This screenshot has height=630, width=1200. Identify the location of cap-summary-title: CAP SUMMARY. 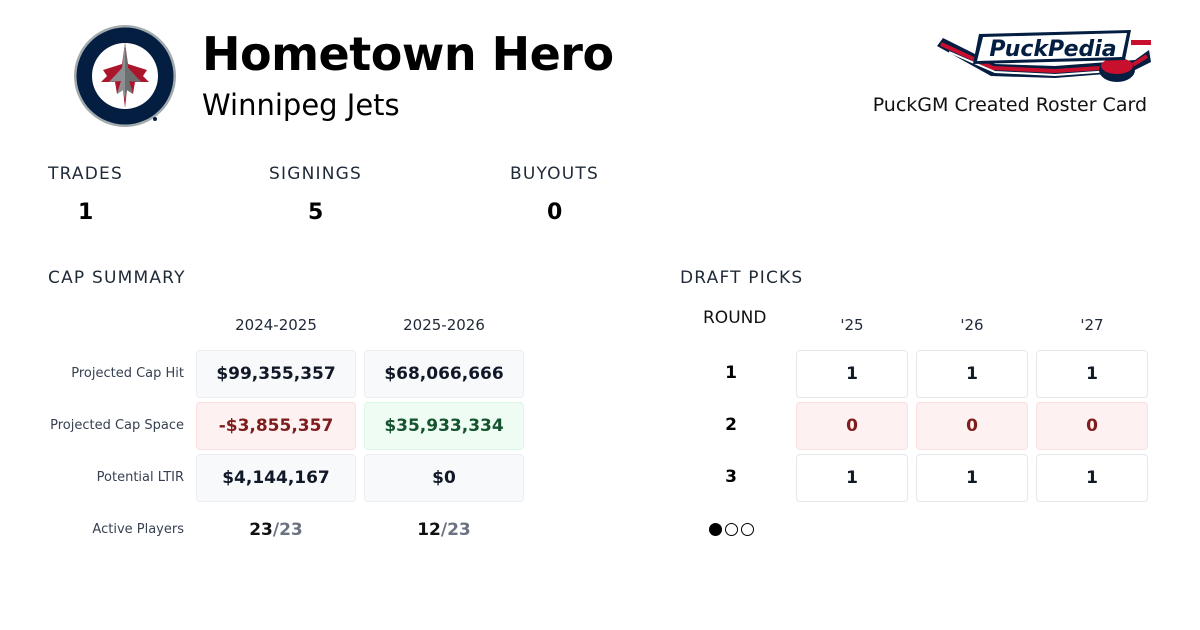
(117, 278).